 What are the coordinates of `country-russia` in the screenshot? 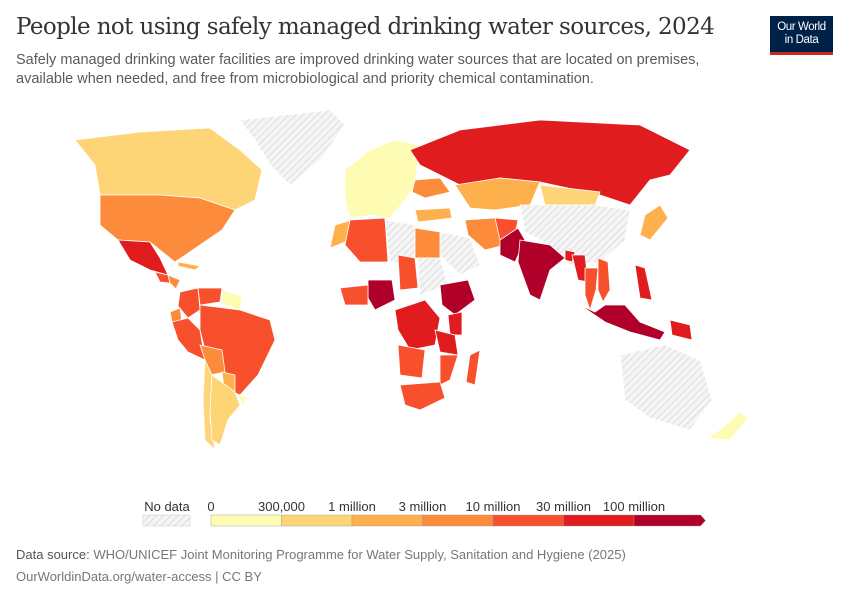 It's located at (550, 162).